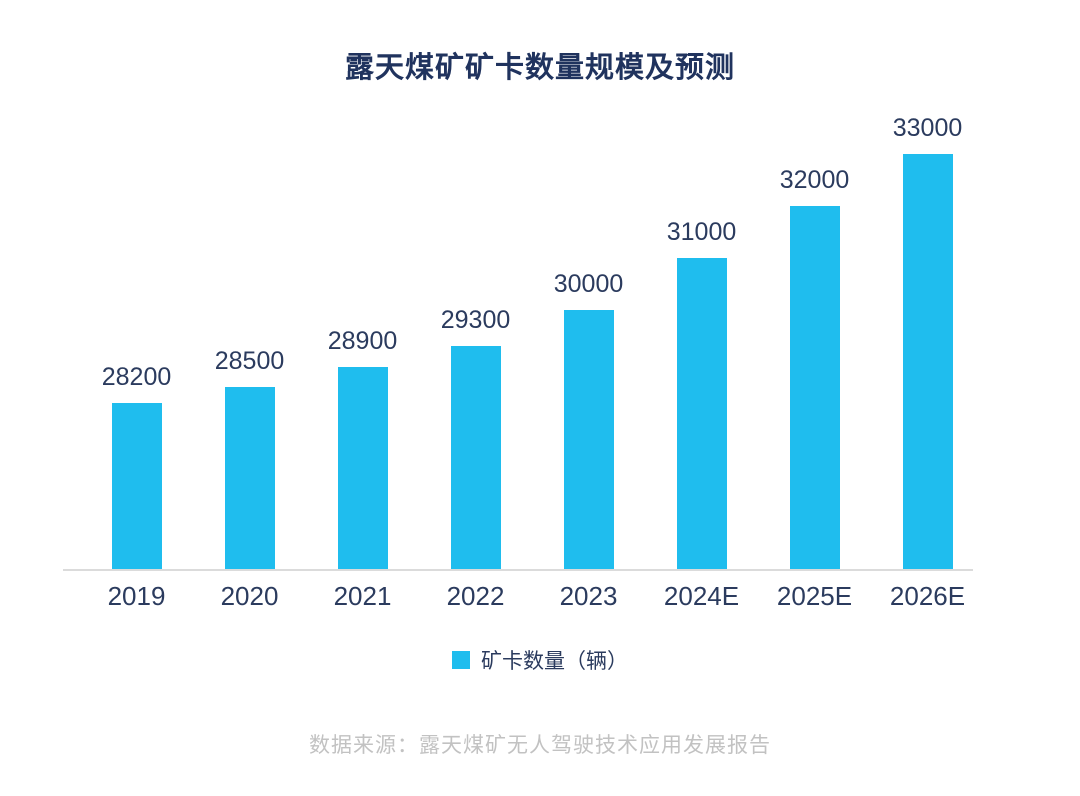  I want to click on x-axis-tick-label: 2023, so click(588, 596).